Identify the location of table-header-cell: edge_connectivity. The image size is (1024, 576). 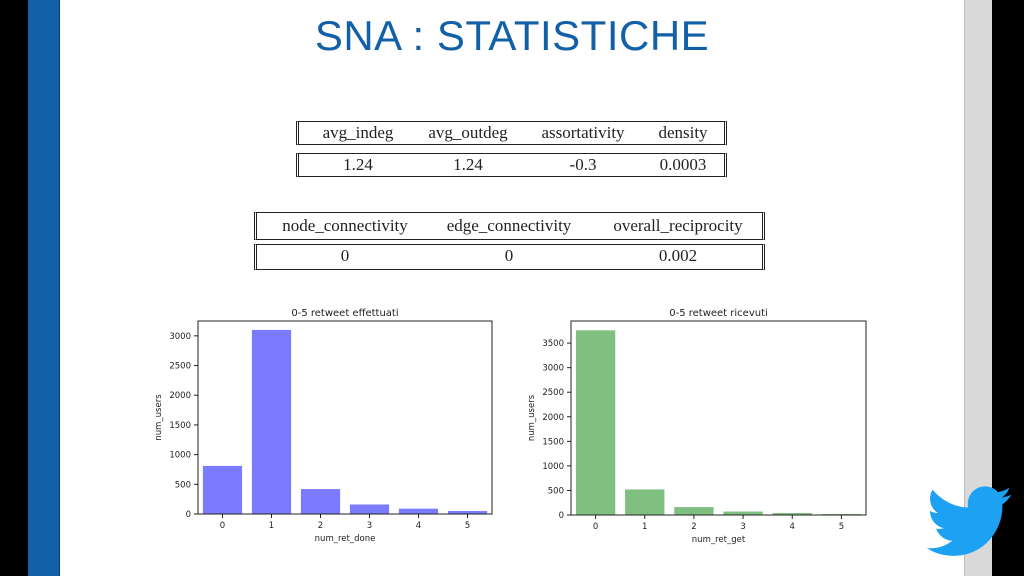
(509, 225).